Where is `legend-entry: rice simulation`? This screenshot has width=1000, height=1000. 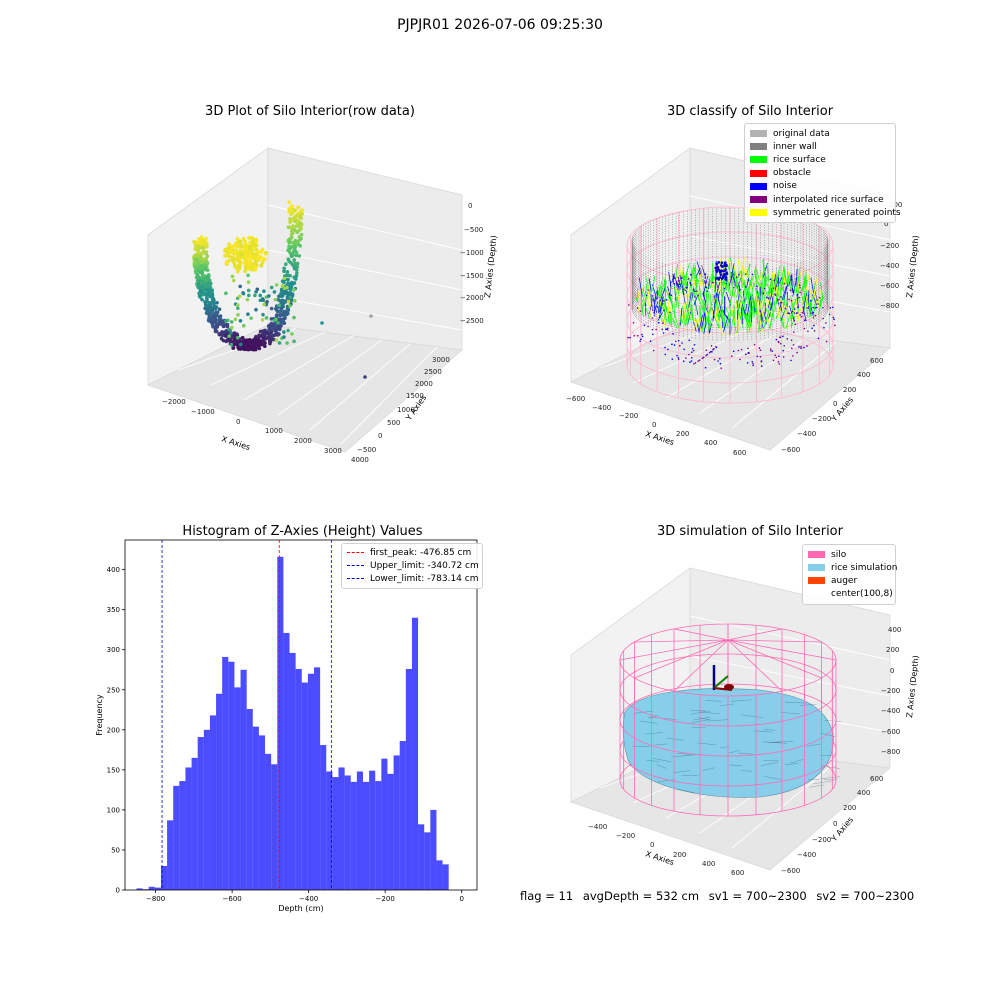
legend-entry: rice simulation is located at coordinates (852, 567).